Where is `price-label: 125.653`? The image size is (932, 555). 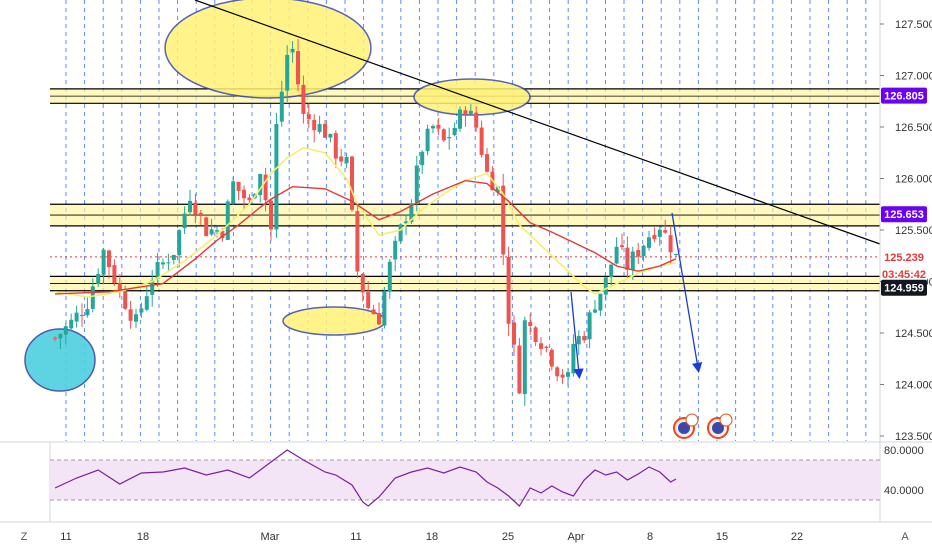 price-label: 125.653 is located at coordinates (904, 215).